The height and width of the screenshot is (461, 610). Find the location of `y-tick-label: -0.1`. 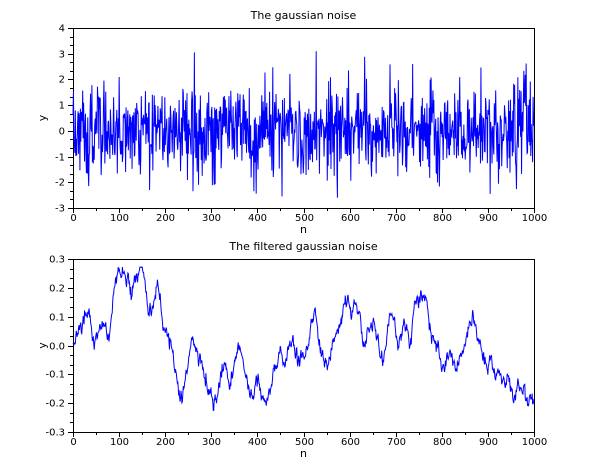

y-tick-label: -0.1 is located at coordinates (55, 375).